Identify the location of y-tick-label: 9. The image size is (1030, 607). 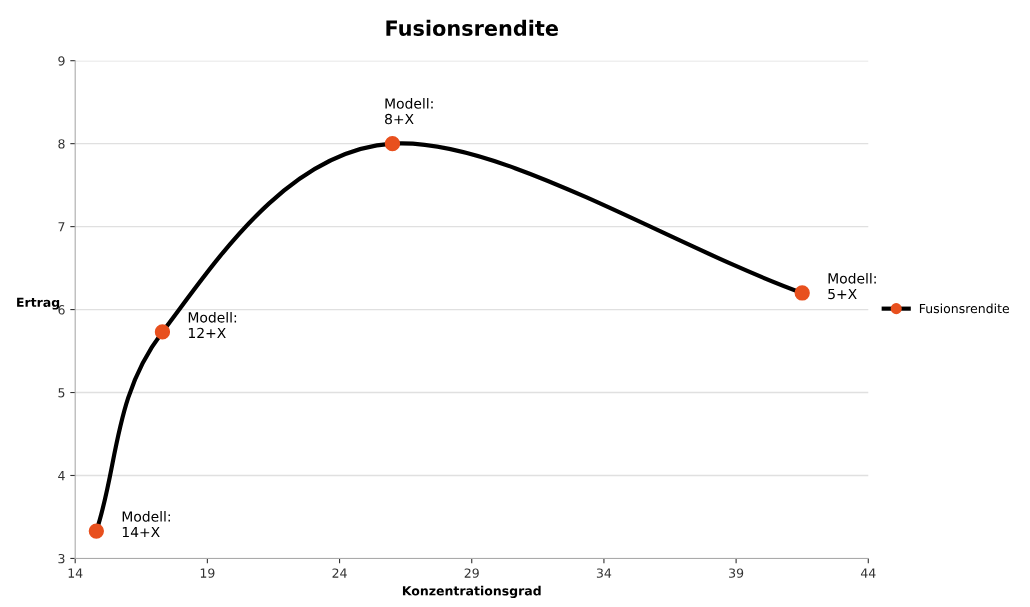
(61, 61).